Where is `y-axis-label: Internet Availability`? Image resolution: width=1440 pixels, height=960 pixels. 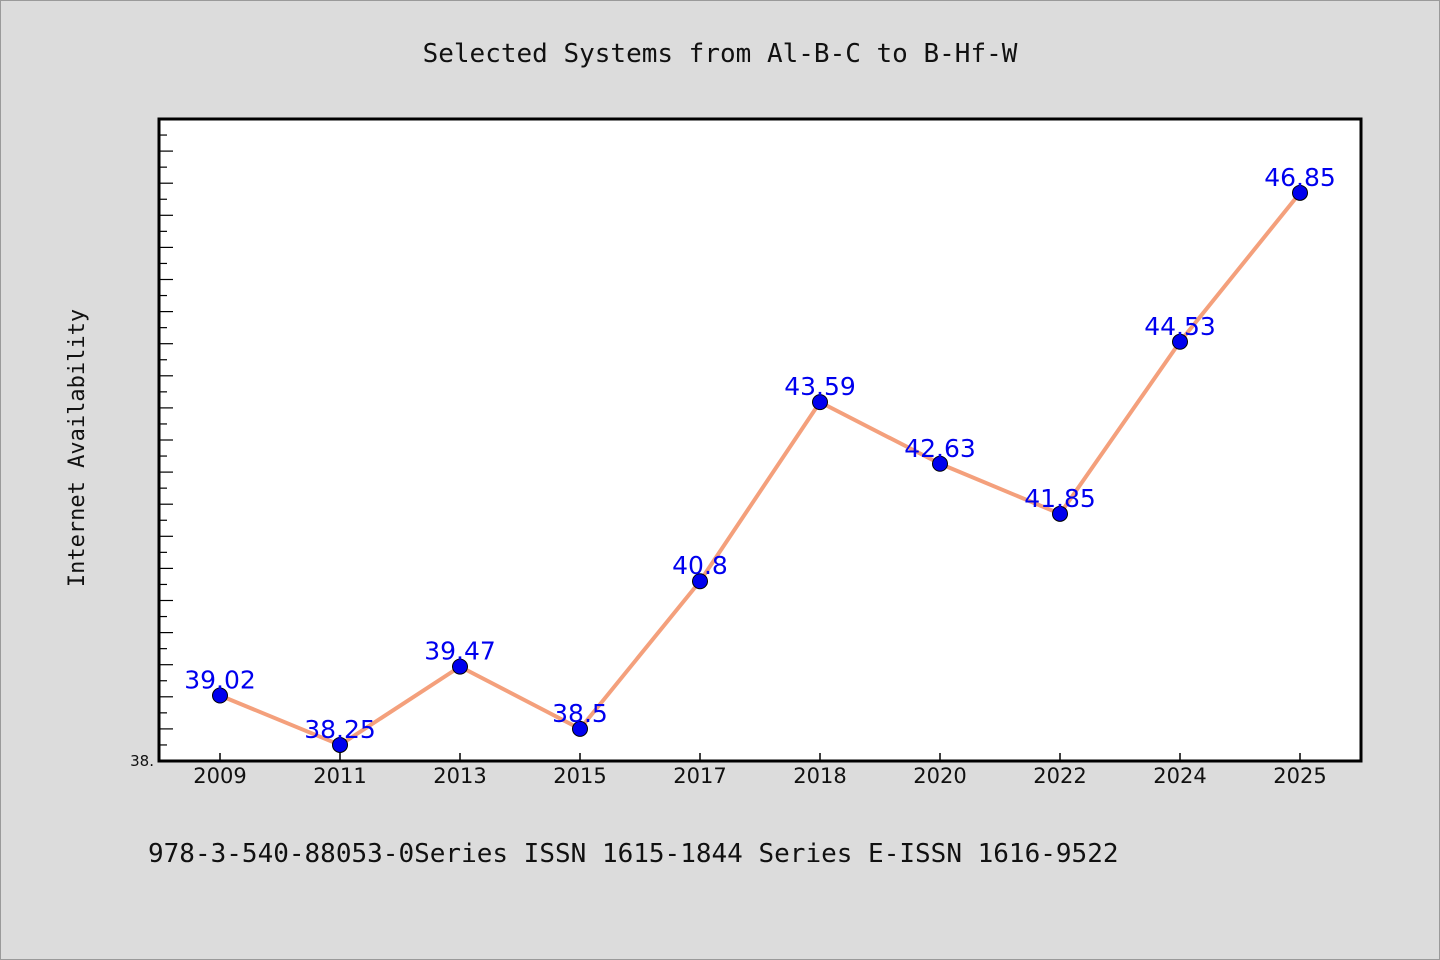
y-axis-label: Internet Availability is located at coordinates (77, 448).